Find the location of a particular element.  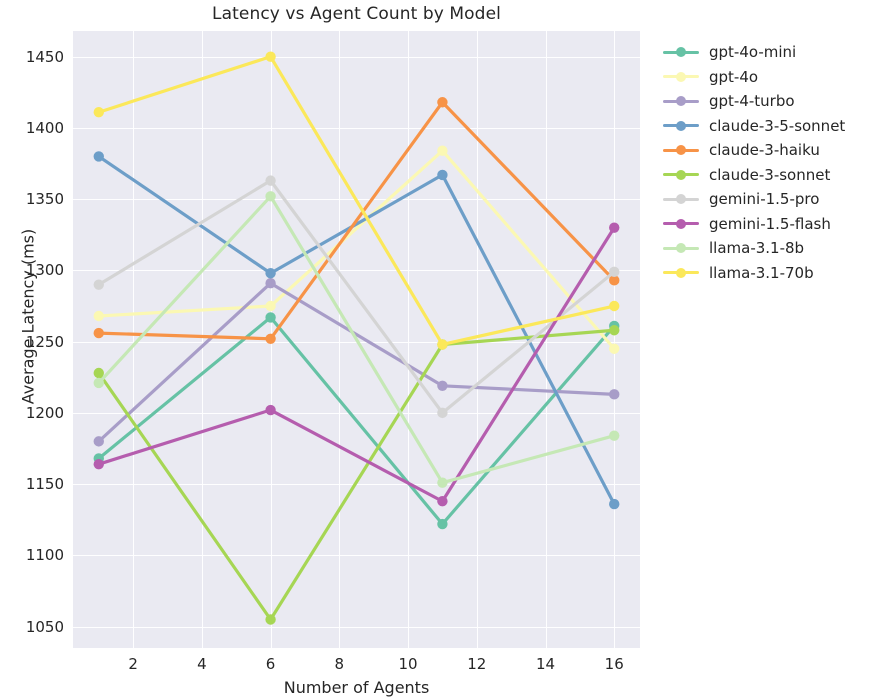

legend-item-claude-3-sonnet: claude-3-sonnet is located at coordinates (775, 175).